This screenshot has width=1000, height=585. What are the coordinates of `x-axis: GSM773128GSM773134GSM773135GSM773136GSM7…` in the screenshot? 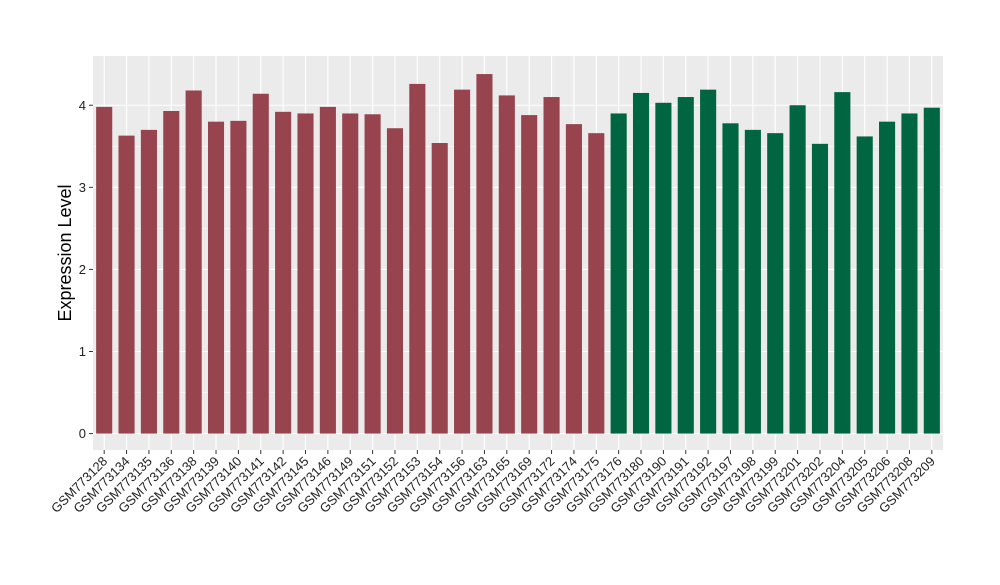 It's located at (493, 483).